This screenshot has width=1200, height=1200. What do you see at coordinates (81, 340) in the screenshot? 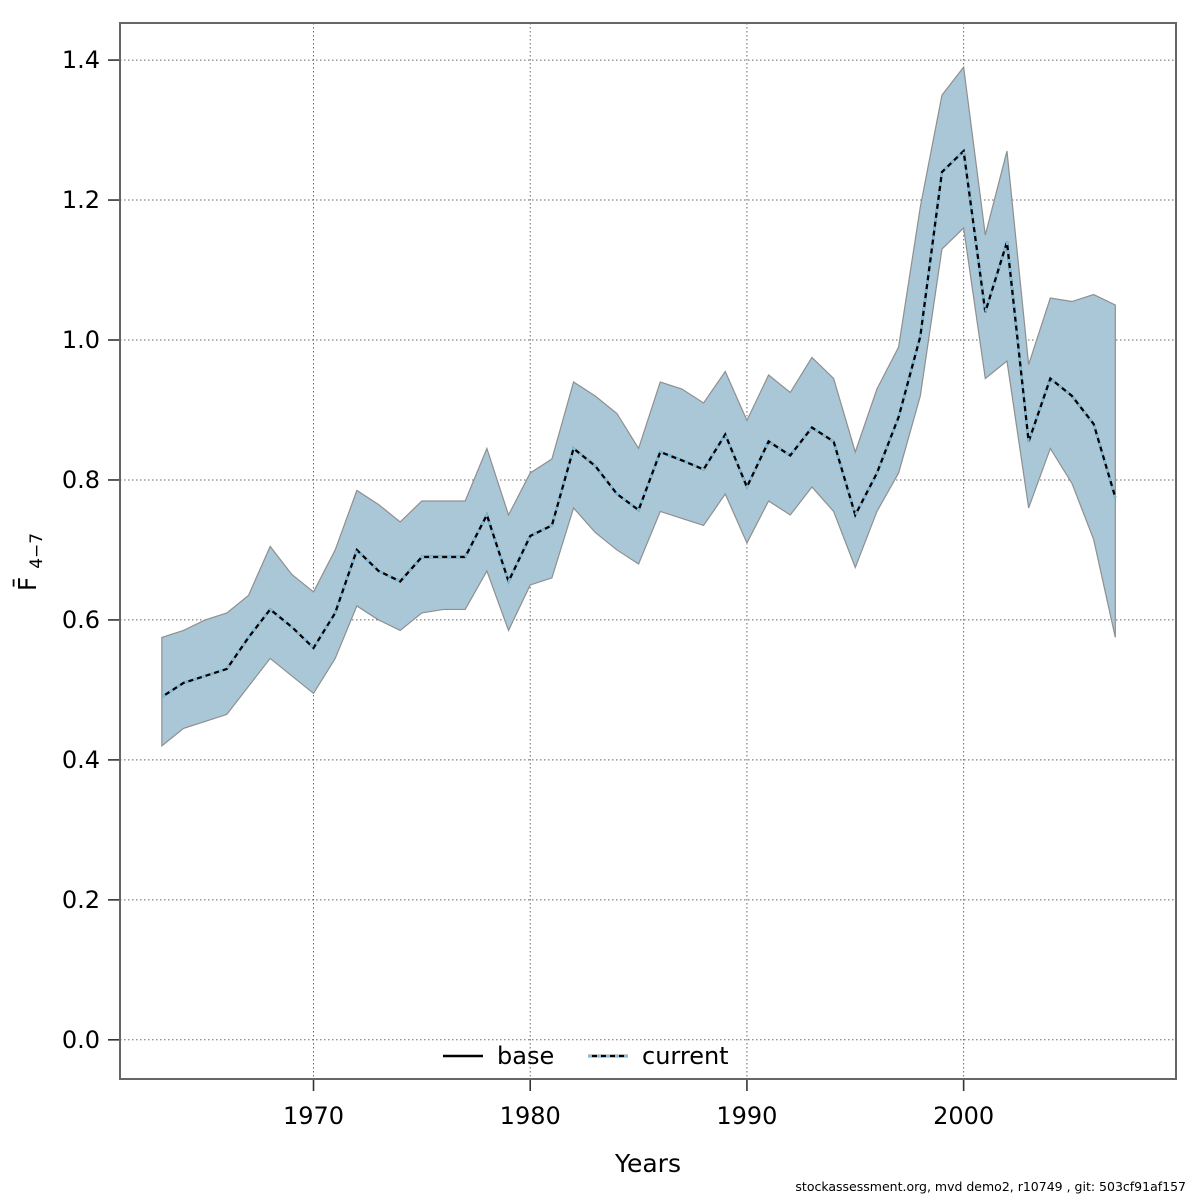
I see `y-tick-label-1.0: 1.0` at bounding box center [81, 340].